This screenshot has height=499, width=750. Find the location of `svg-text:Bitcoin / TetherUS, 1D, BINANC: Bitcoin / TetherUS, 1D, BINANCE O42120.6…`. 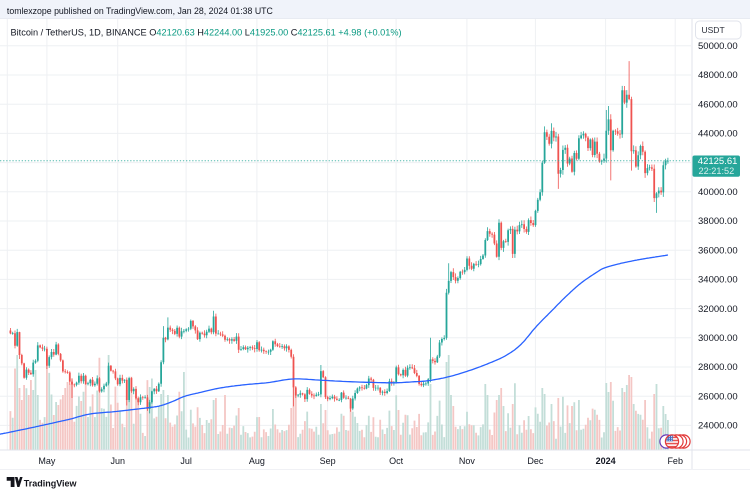

svg-text:Bitcoin / TetherUS, 1D, BINANC: Bitcoin / TetherUS, 1D, BINANCE O42120.6… is located at coordinates (206, 33).